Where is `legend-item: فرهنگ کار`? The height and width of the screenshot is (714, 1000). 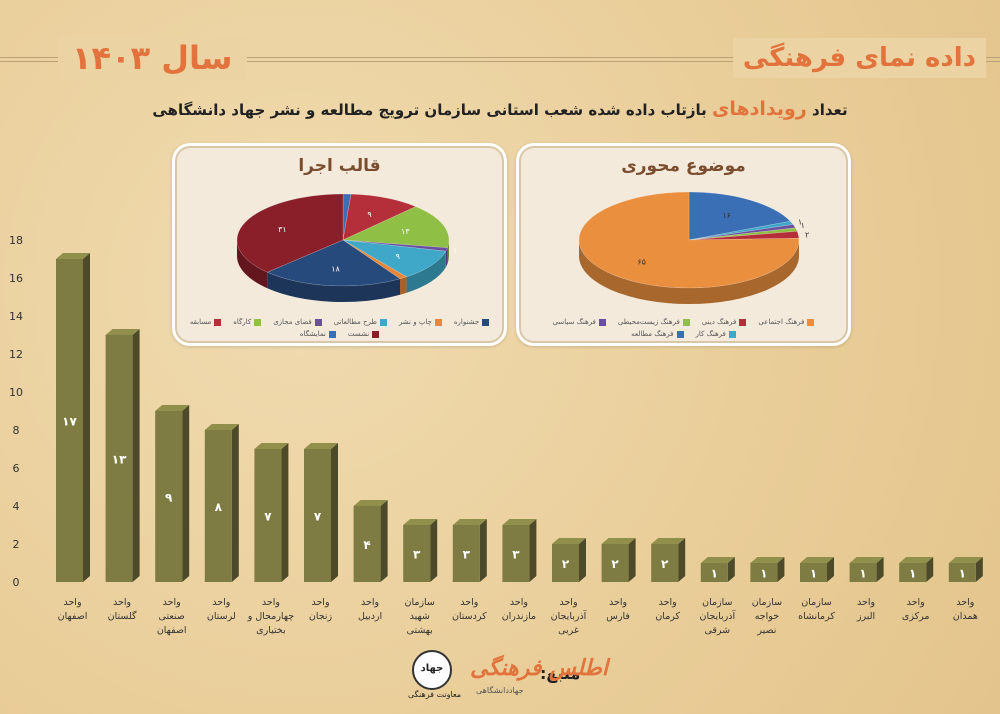 legend-item: فرهنگ کار is located at coordinates (716, 334).